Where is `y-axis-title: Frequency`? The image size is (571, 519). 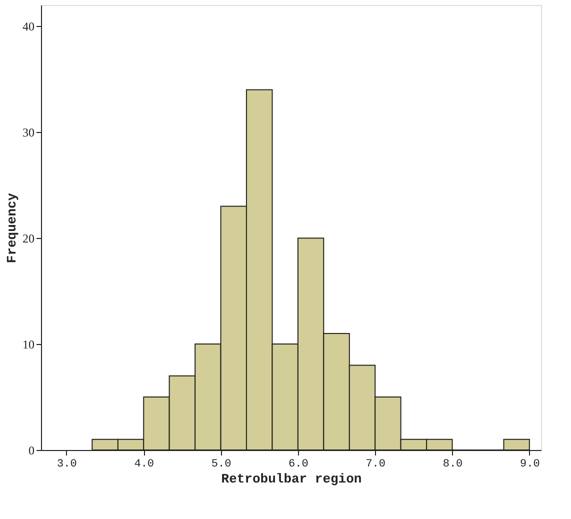
y-axis-title: Frequency is located at coordinates (12, 228).